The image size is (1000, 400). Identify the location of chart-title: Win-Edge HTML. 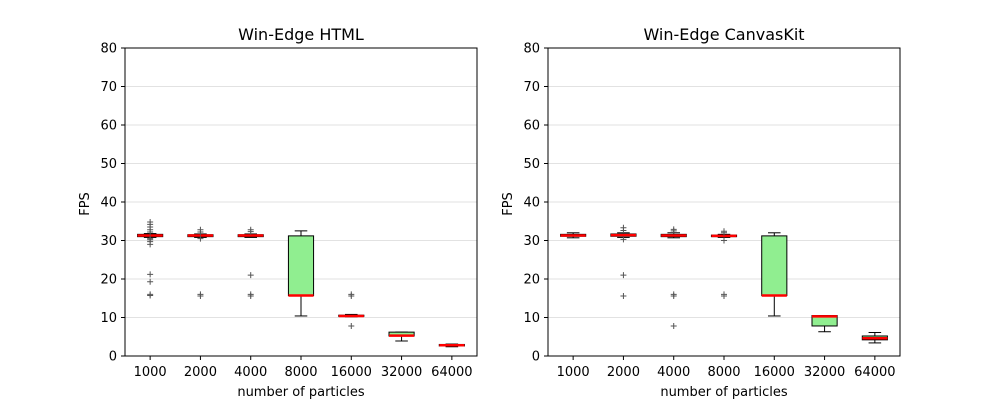
(301, 34).